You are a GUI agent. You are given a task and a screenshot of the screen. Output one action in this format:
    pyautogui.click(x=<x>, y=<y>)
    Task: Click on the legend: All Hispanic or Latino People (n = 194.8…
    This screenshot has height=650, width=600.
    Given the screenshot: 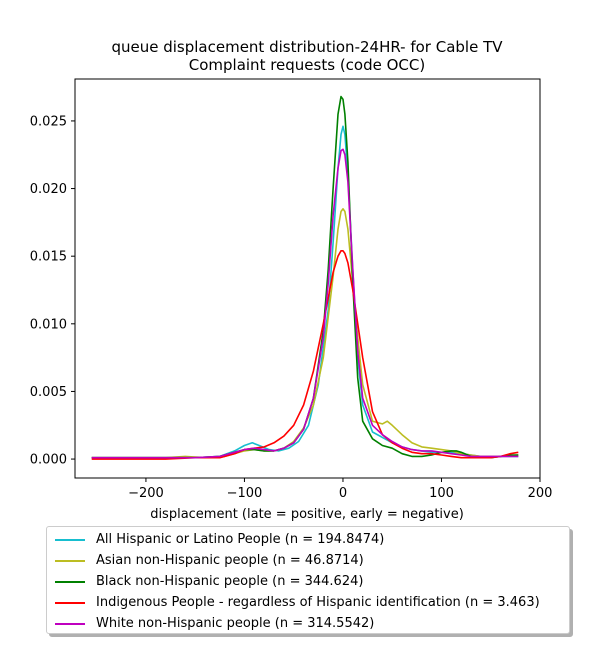 What is the action you would take?
    pyautogui.click(x=308, y=580)
    